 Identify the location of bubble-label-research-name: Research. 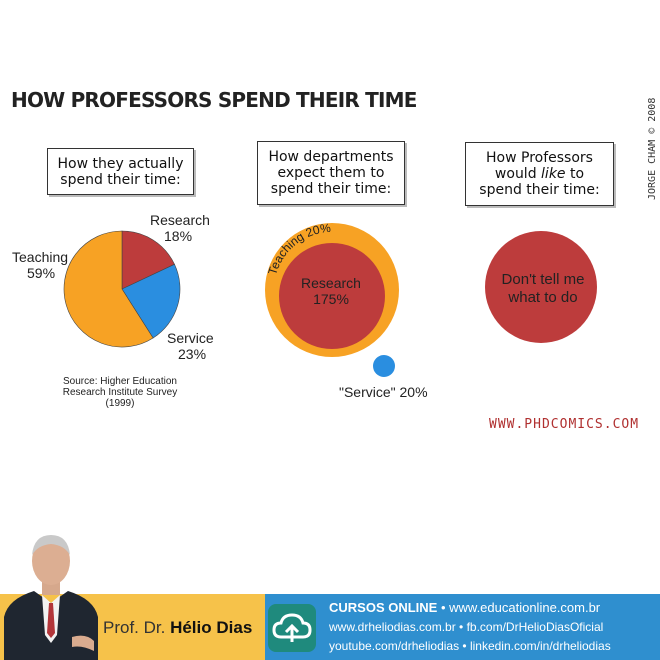
(331, 283).